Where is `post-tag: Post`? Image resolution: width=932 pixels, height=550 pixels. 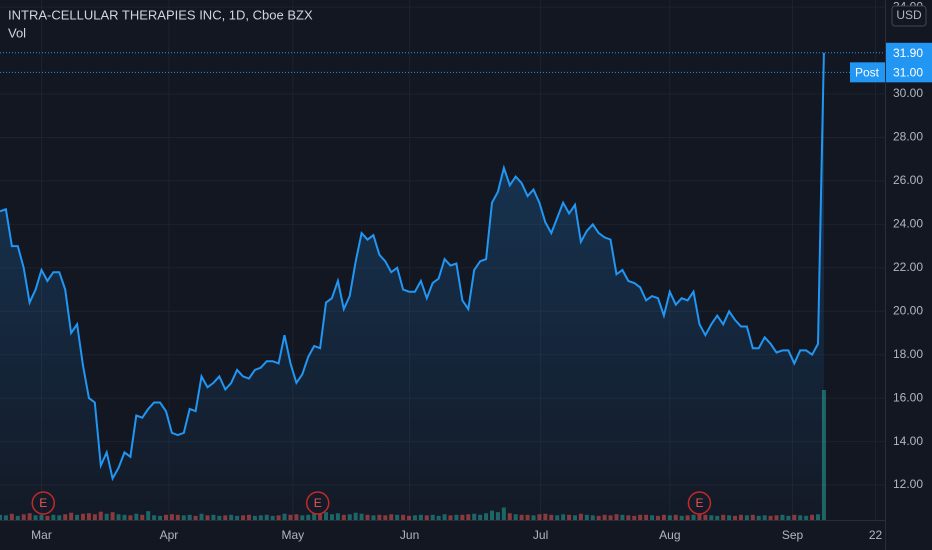
post-tag: Post is located at coordinates (867, 73).